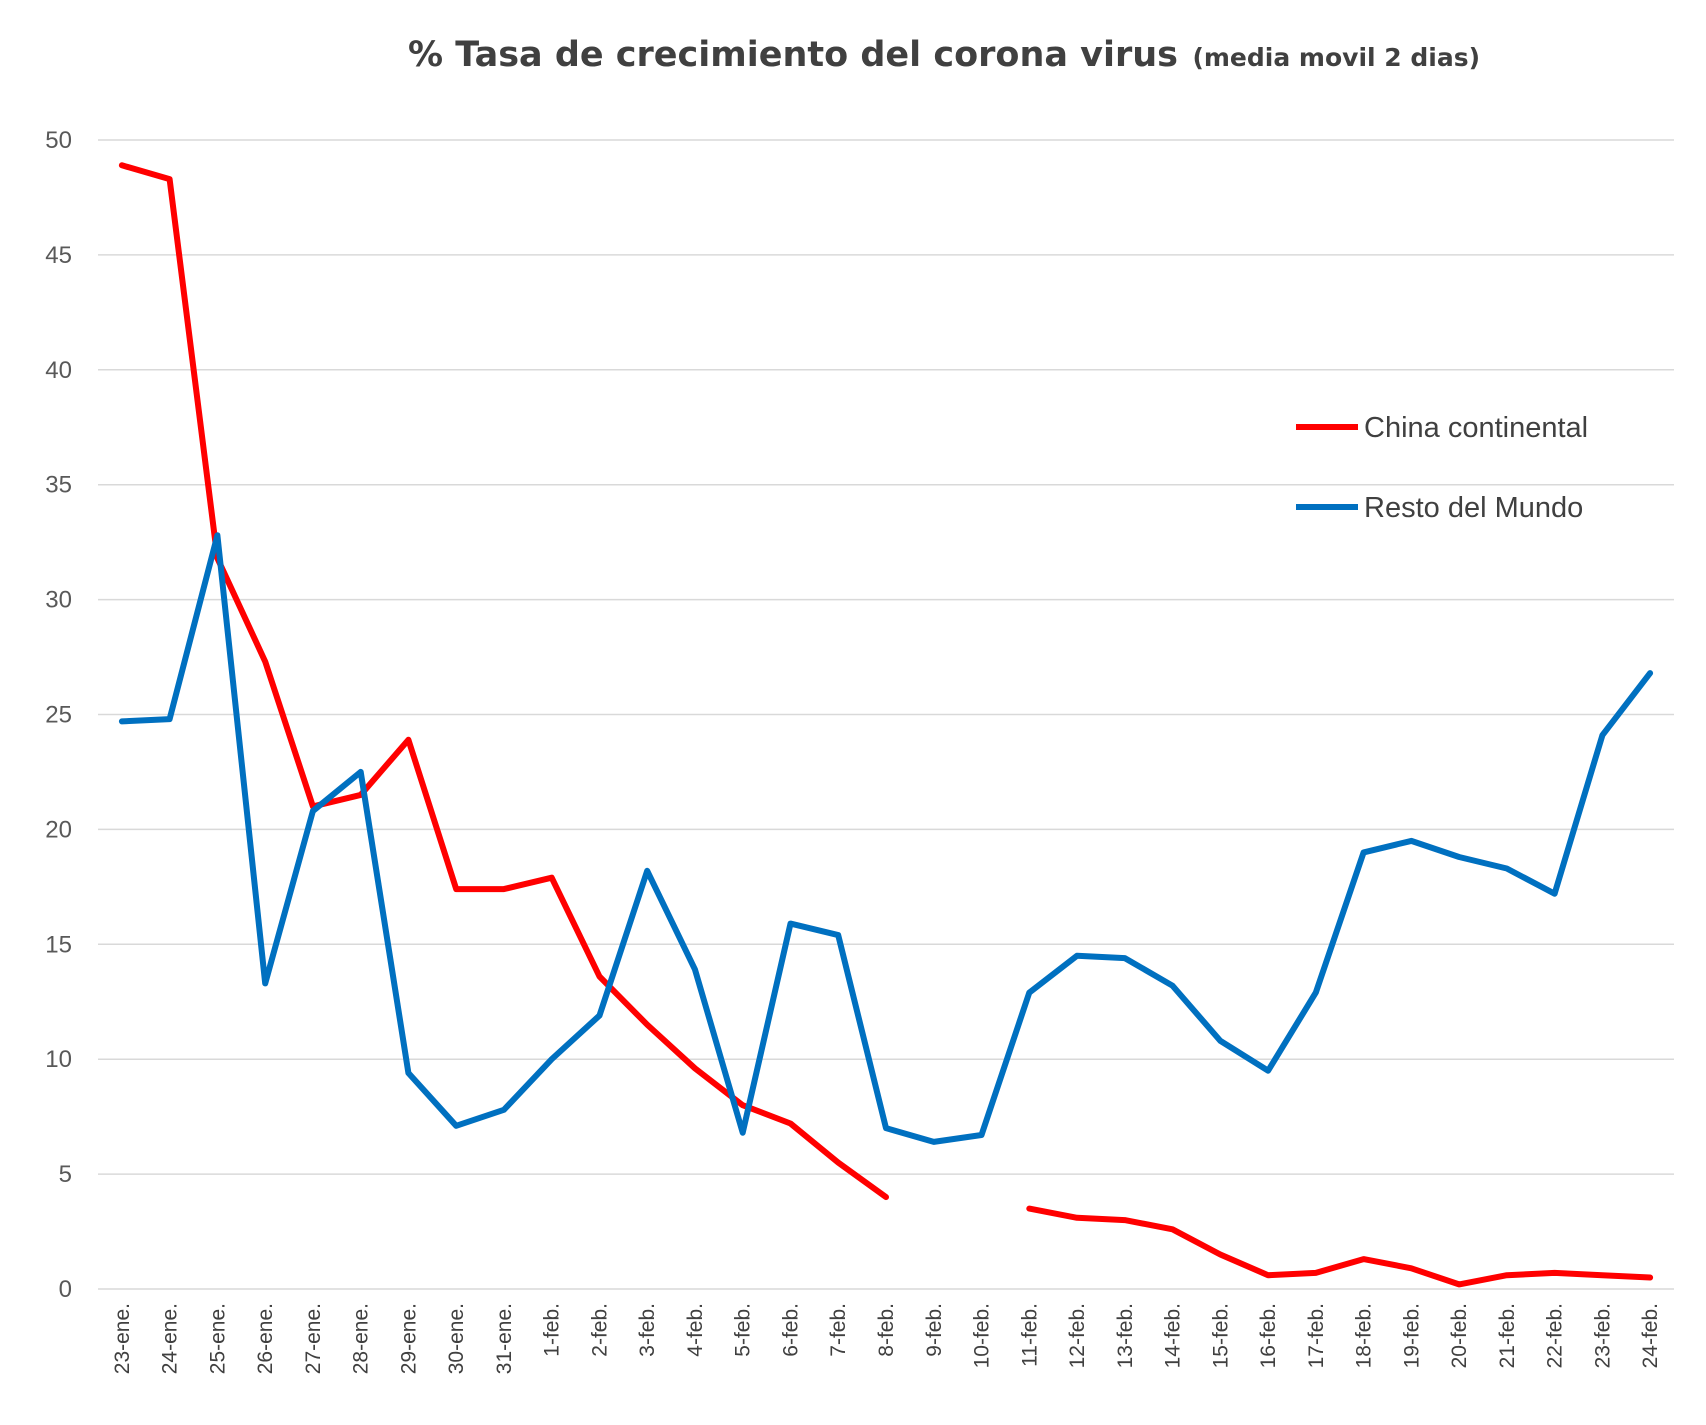 This screenshot has width=1706, height=1425. What do you see at coordinates (886, 1330) in the screenshot?
I see `x-tick-label: 8-feb.` at bounding box center [886, 1330].